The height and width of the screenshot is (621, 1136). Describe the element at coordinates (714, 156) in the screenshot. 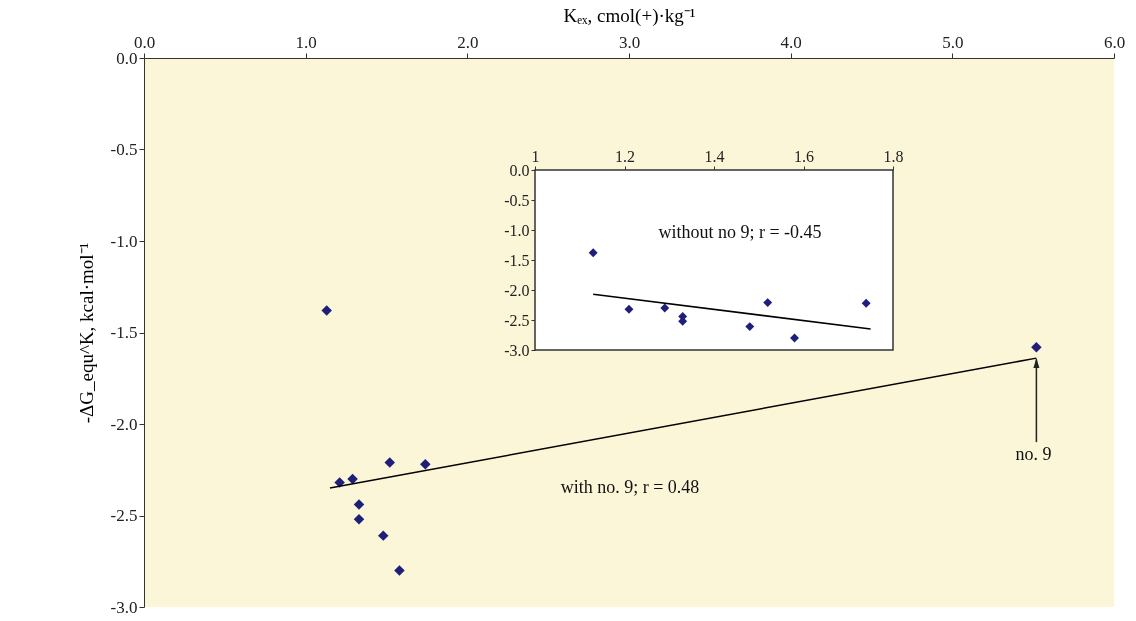

I see `x-tick-label: 1.4` at that location.